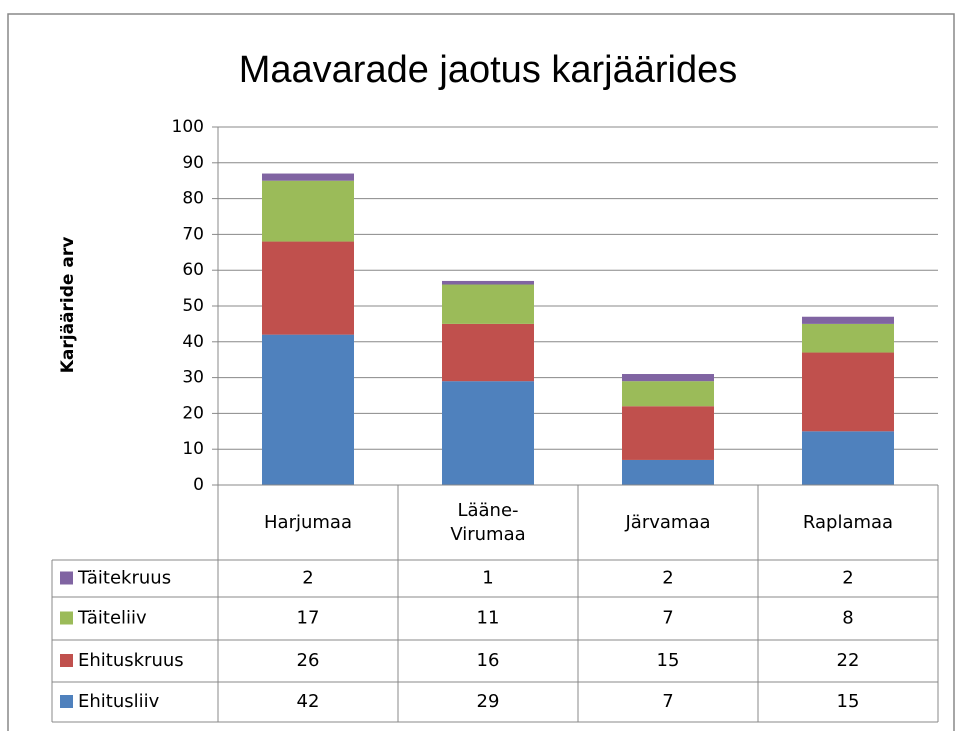 This screenshot has height=731, width=956. I want to click on category-cell: Lääne-Virumaa, so click(488, 522).